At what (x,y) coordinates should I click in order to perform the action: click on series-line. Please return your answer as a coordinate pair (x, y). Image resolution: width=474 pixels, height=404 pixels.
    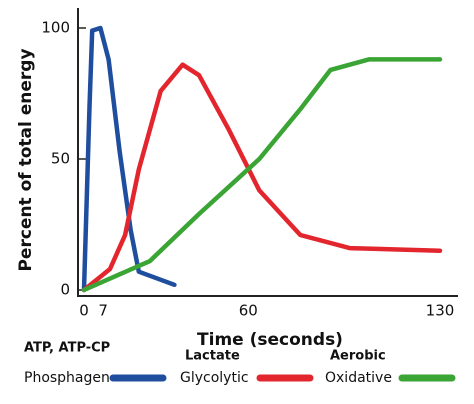
    Looking at the image, I should click on (129, 159).